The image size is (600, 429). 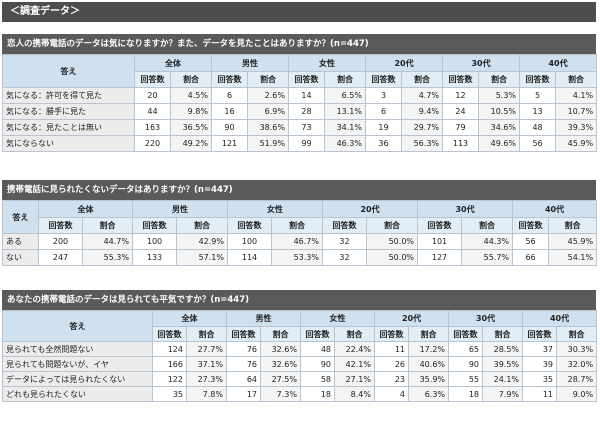 I want to click on cell-ratio: 10.5%, so click(x=499, y=111).